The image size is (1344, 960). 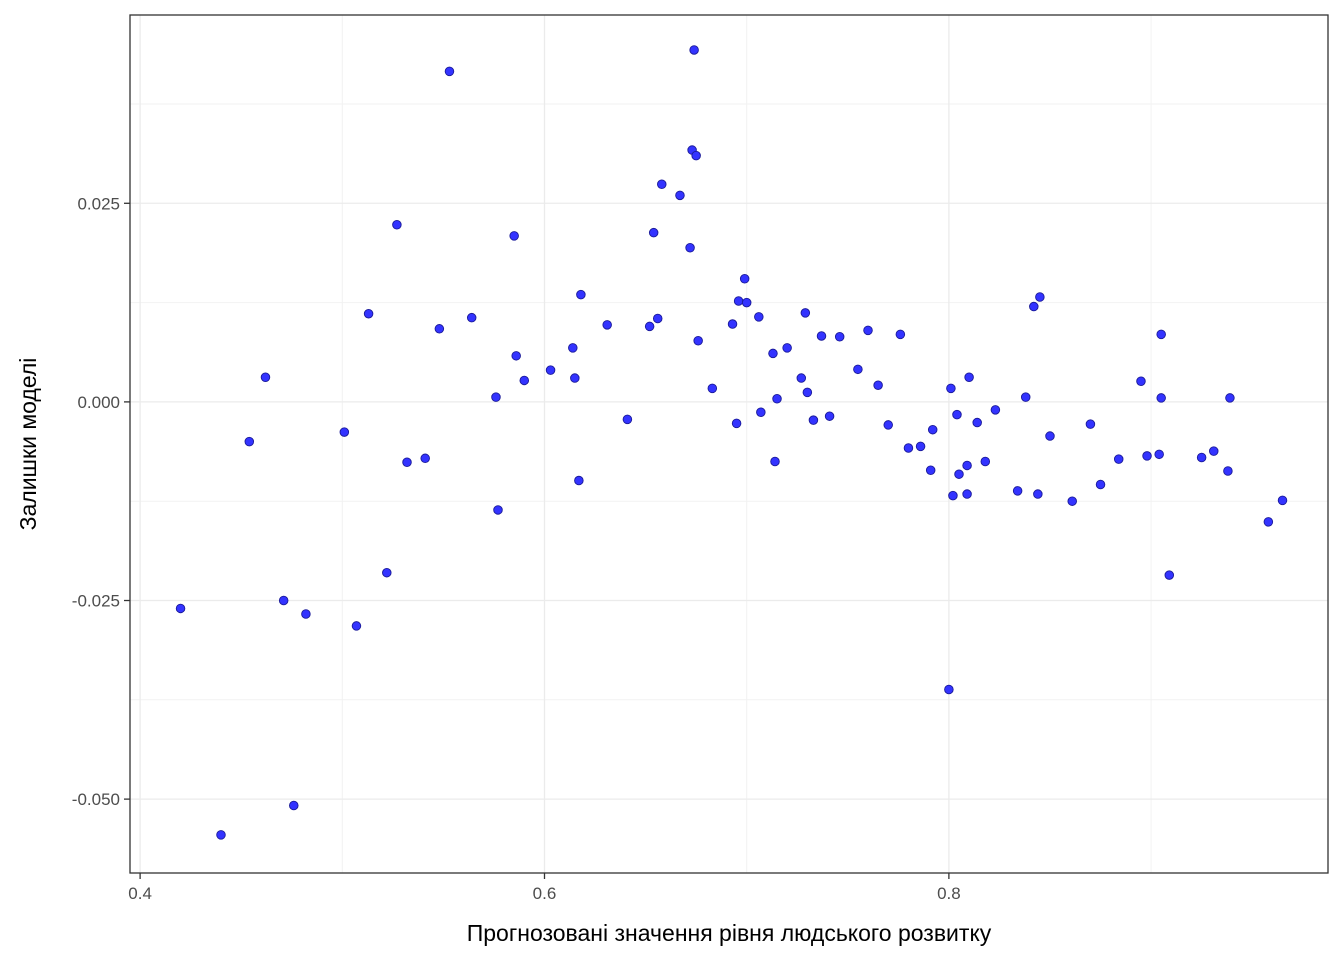 I want to click on x-tick-label: 0.8, so click(x=949, y=893).